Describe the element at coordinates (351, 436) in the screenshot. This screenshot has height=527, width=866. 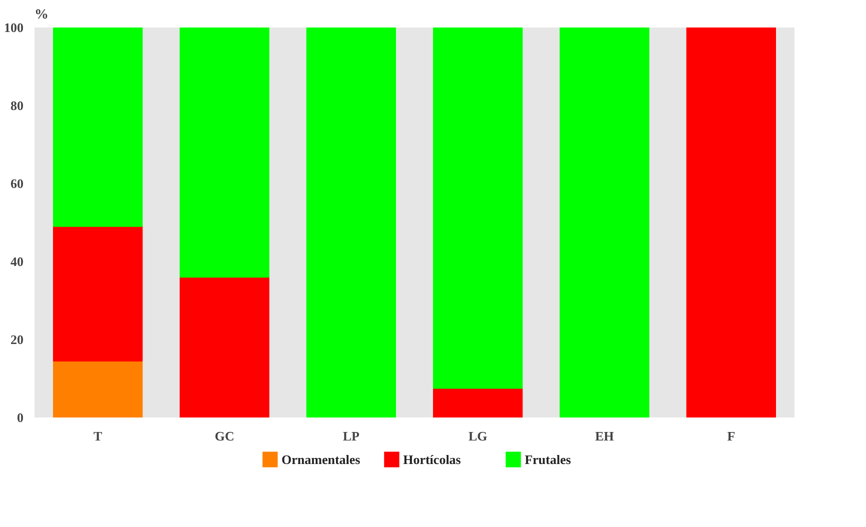
I see `x-tick-label: LP` at that location.